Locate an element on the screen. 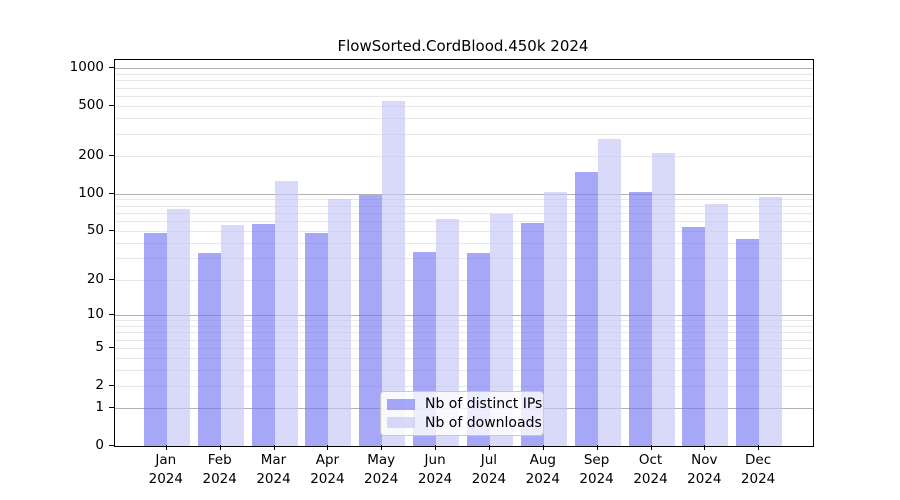  bar-downloads-jun is located at coordinates (448, 332).